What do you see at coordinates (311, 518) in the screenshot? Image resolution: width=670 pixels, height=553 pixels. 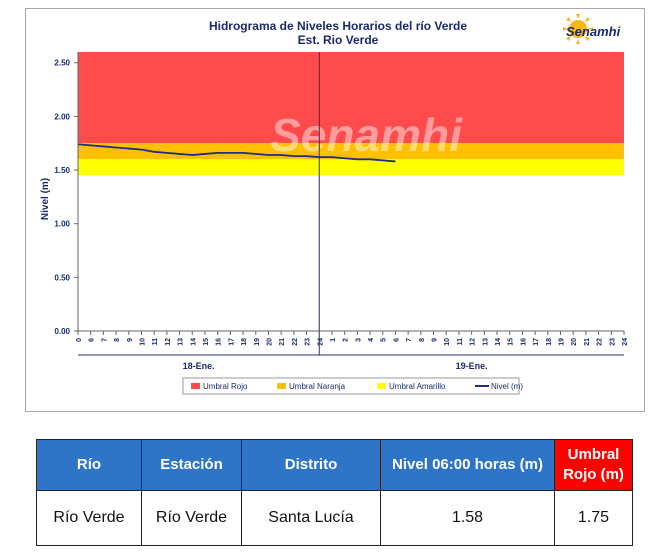 I see `cell-distrito: Santa Lucía` at bounding box center [311, 518].